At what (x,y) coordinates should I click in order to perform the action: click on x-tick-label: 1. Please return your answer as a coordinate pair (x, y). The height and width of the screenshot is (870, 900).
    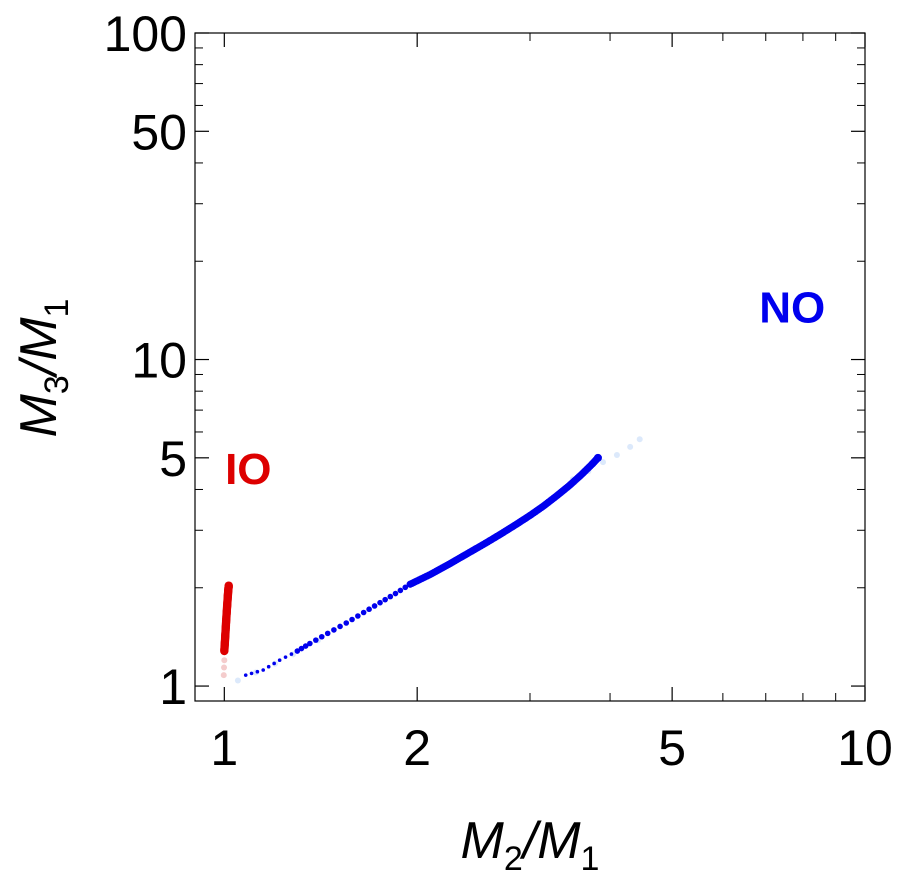
    Looking at the image, I should click on (224, 748).